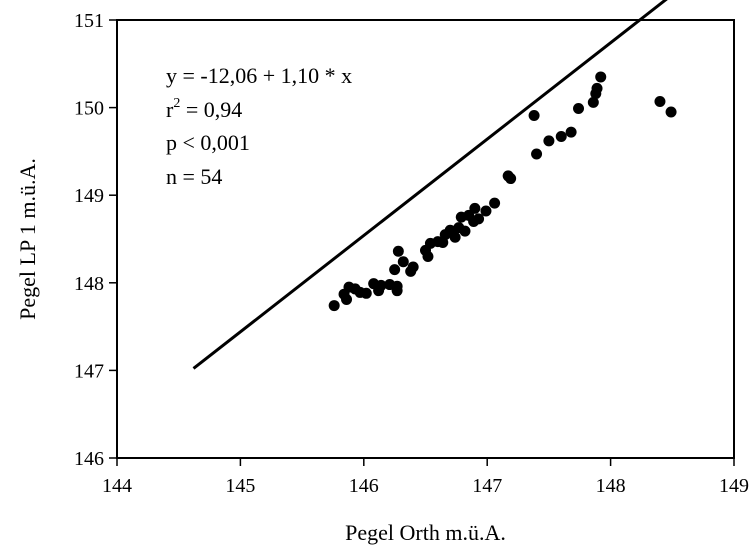 The image size is (754, 551). What do you see at coordinates (89, 371) in the screenshot?
I see `y-tick-label: 147` at bounding box center [89, 371].